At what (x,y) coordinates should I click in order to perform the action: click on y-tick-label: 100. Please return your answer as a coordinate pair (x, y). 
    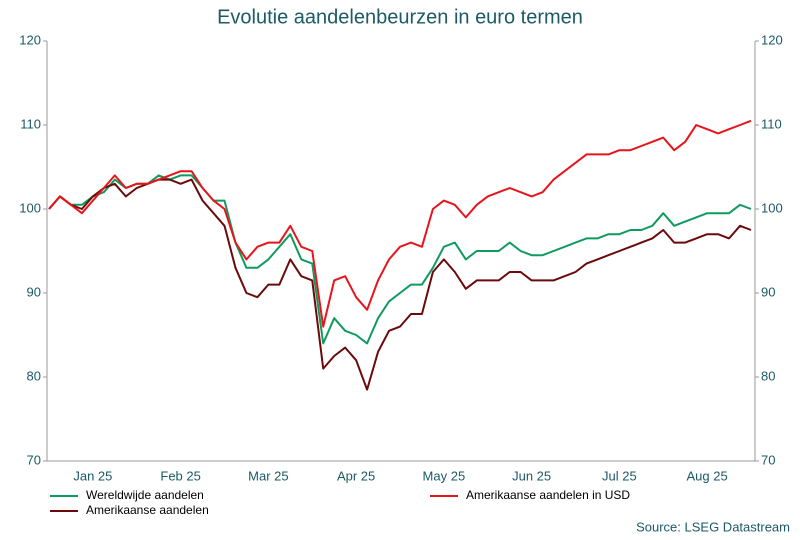
    Looking at the image, I should click on (30, 207).